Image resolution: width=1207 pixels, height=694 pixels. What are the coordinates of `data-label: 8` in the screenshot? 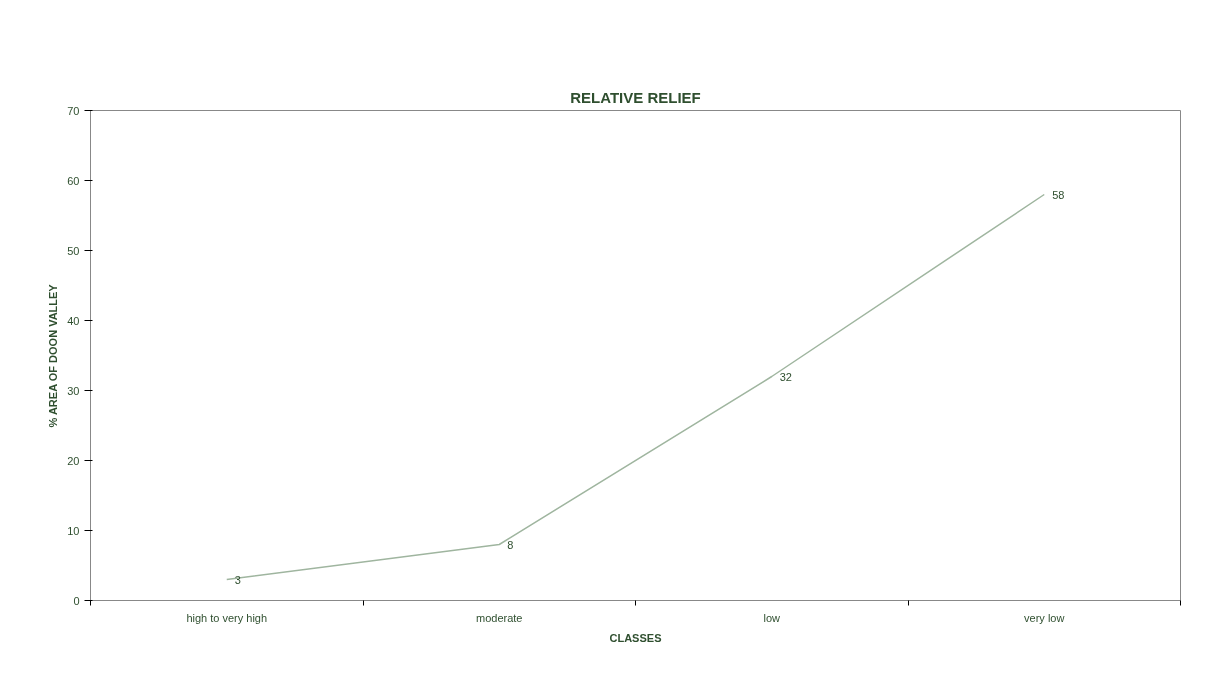 It's located at (510, 544).